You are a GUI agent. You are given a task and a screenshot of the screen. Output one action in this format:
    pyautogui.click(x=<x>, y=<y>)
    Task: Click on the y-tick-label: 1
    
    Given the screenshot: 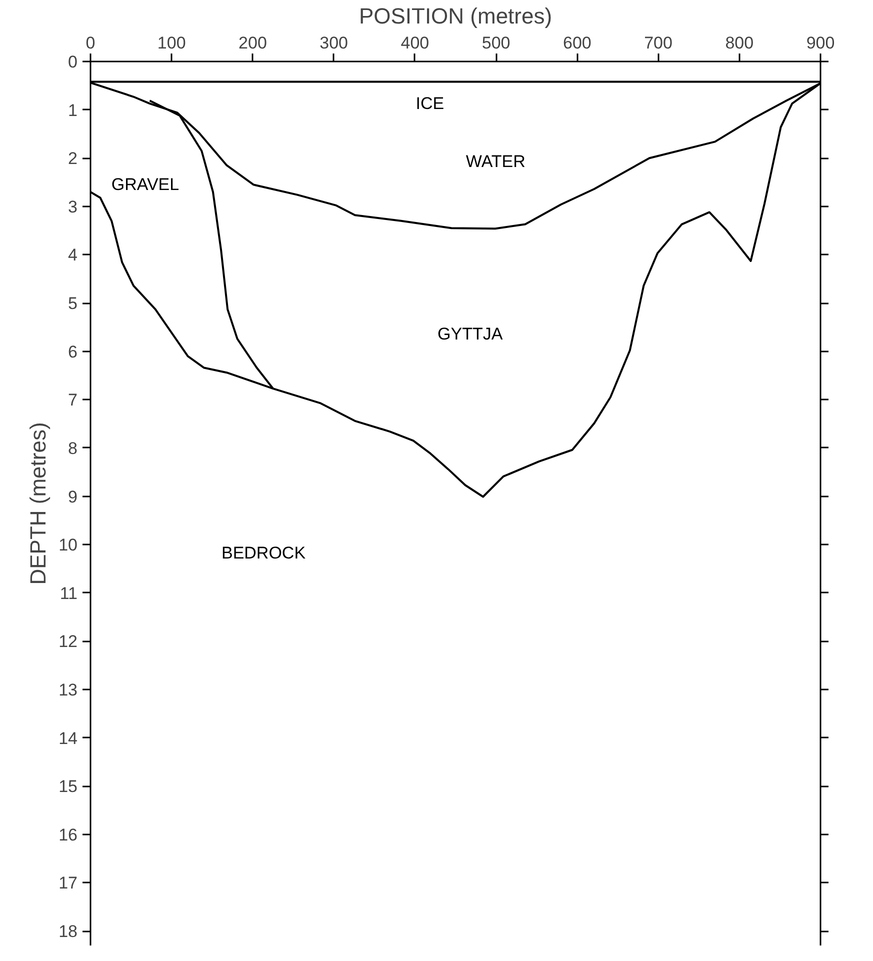 What is the action you would take?
    pyautogui.click(x=73, y=110)
    